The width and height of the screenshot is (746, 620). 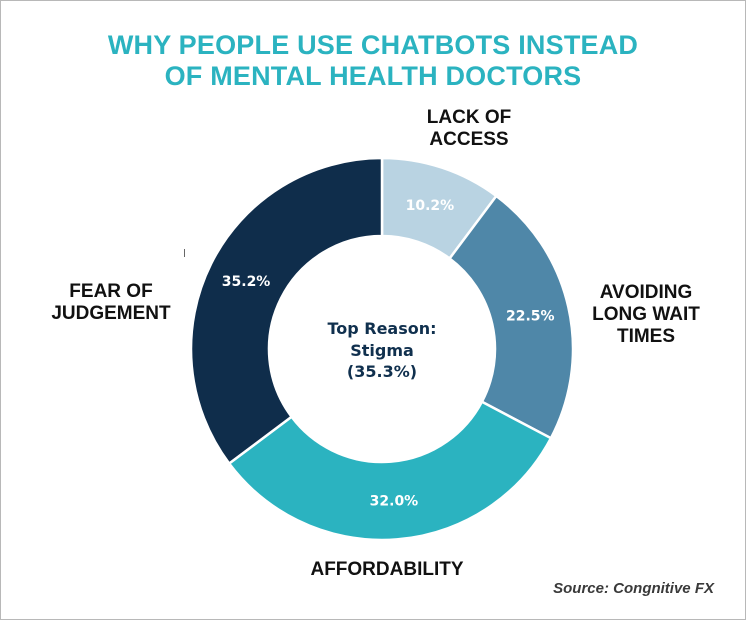 What do you see at coordinates (390, 471) in the screenshot?
I see `slice-affordability` at bounding box center [390, 471].